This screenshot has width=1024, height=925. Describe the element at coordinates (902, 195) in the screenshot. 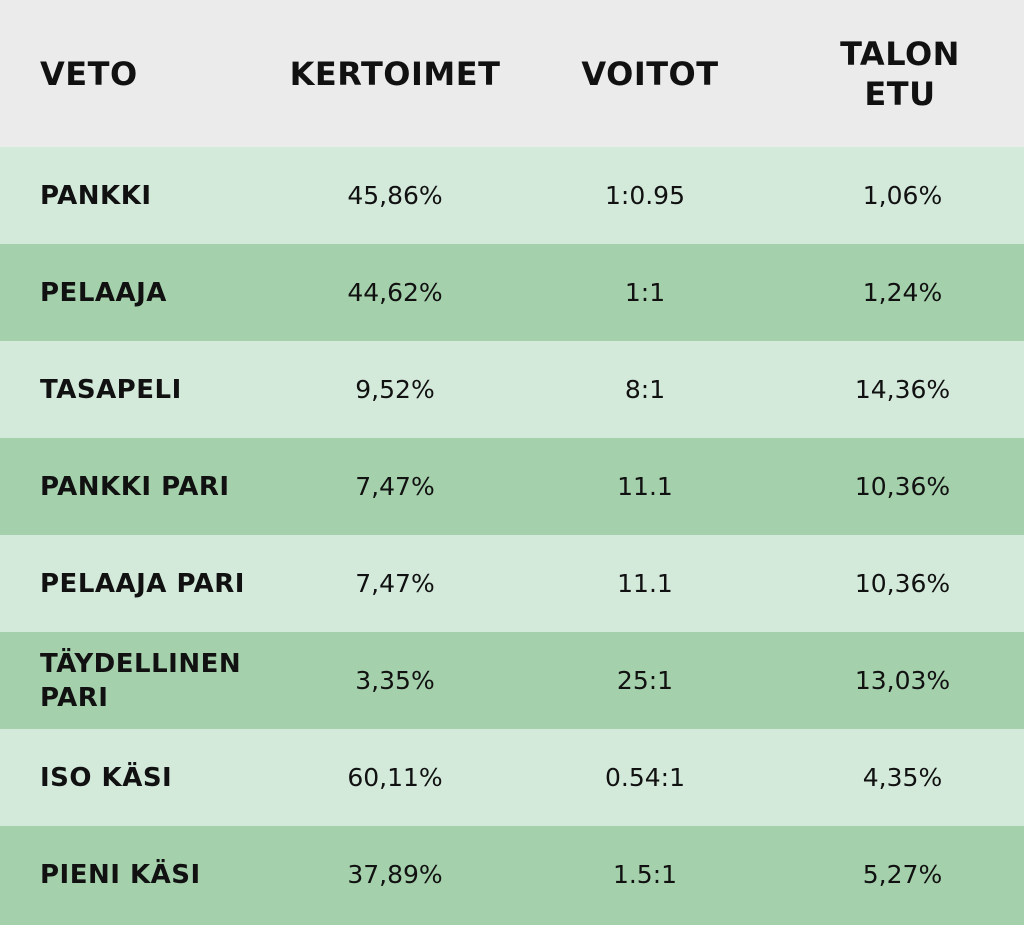

I see `talon-etu-cell: 1,06%` at that location.